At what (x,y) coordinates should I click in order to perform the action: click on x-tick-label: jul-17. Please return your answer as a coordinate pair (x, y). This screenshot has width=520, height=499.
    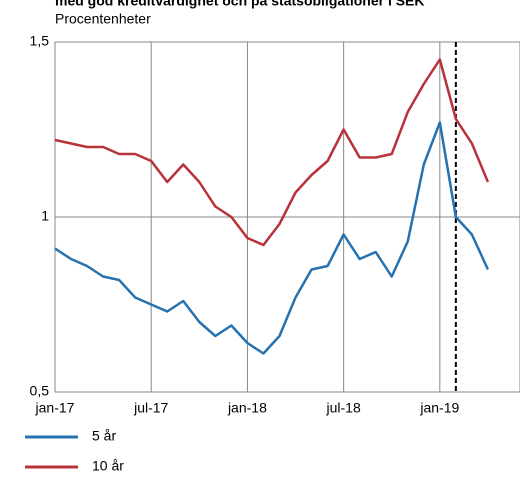
    Looking at the image, I should click on (150, 408).